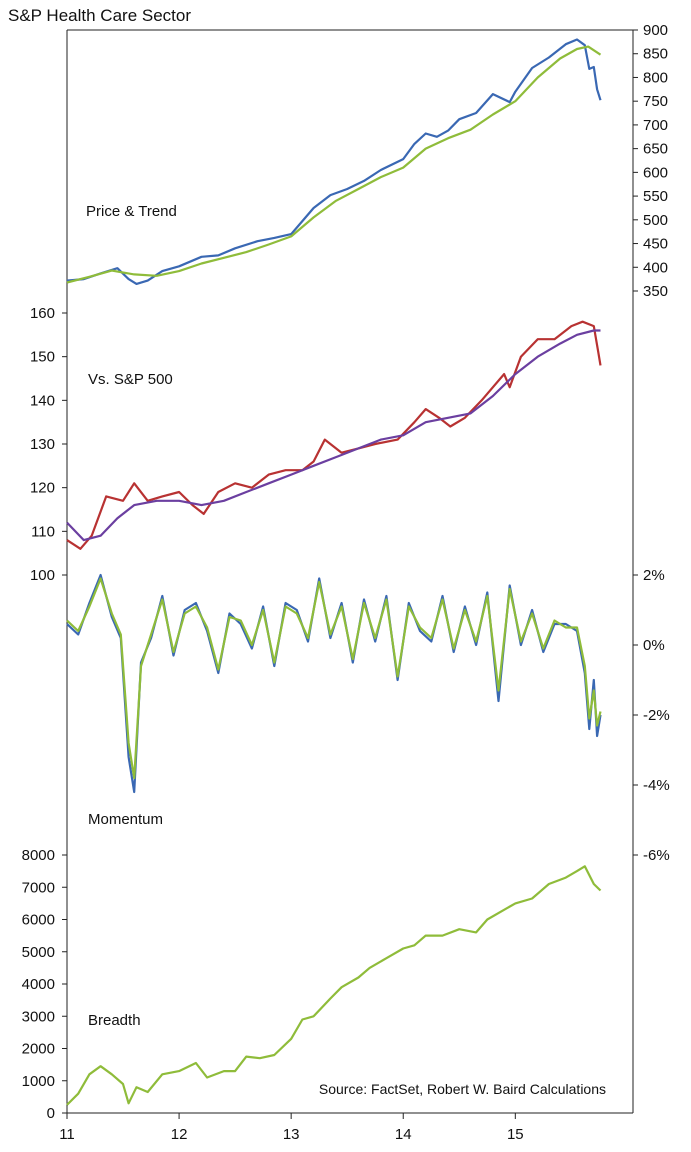 The image size is (691, 1152). What do you see at coordinates (42, 357) in the screenshot?
I see `relative-ytick-label: 150` at bounding box center [42, 357].